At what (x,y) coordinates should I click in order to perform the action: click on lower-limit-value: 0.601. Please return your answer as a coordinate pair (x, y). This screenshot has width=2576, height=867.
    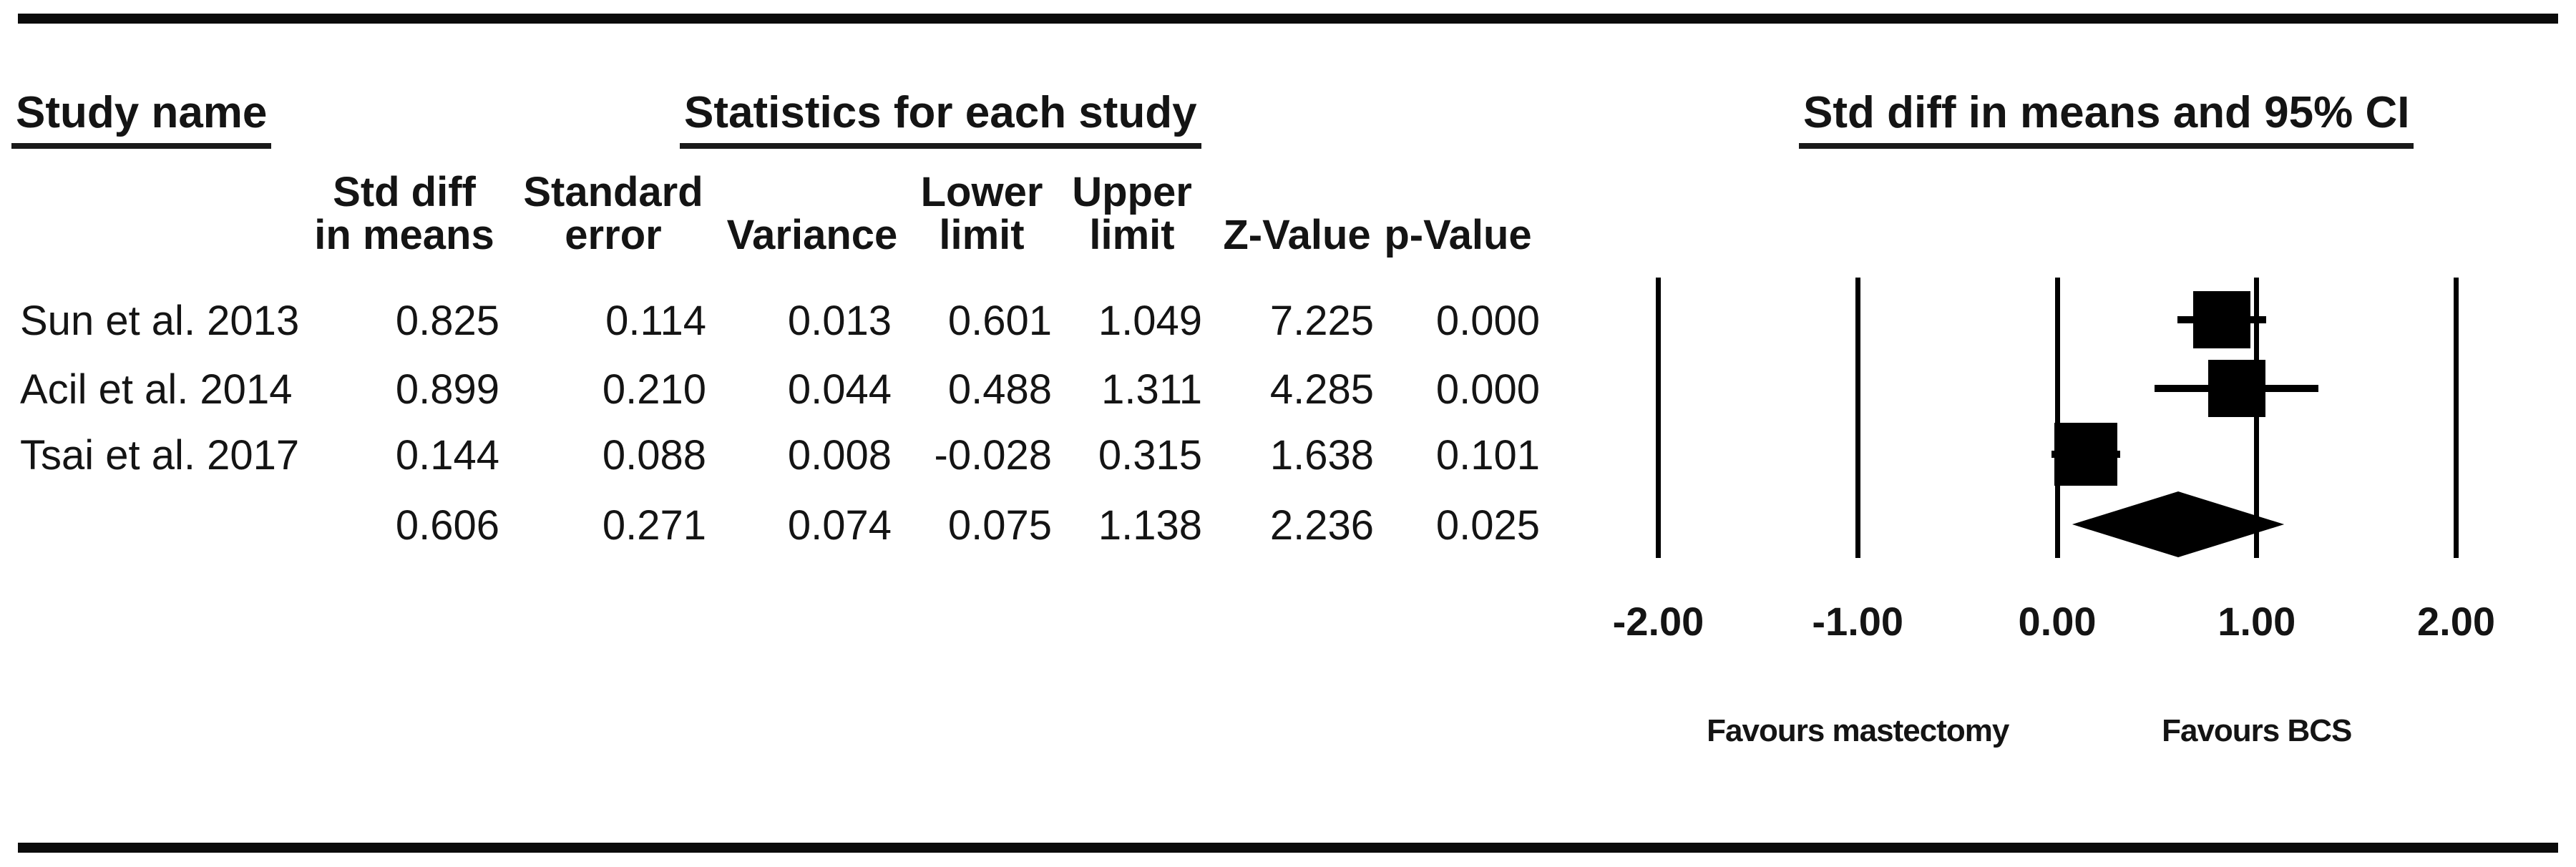
    Looking at the image, I should click on (999, 321).